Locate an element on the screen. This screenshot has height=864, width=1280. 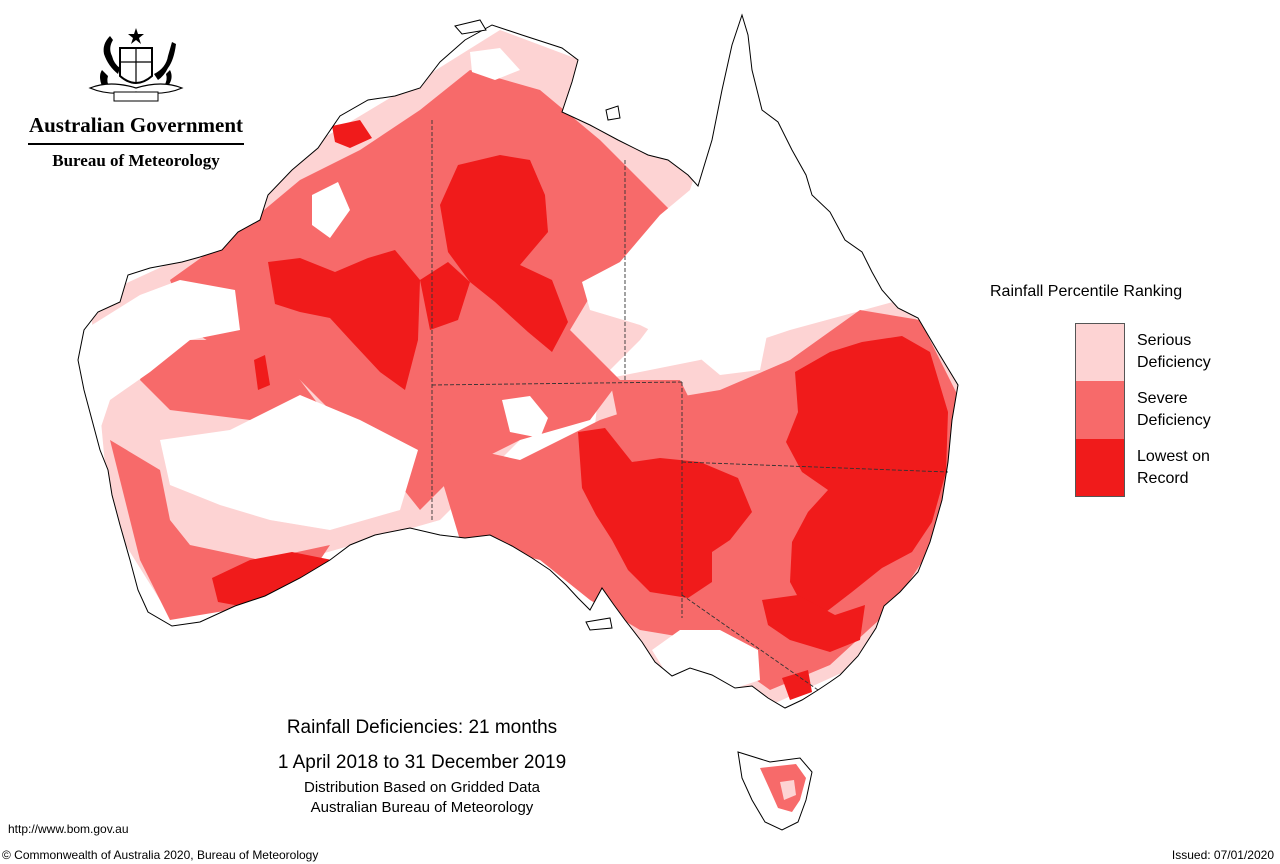
severe-deficiency-zone-mid is located at coordinates (655, 410).